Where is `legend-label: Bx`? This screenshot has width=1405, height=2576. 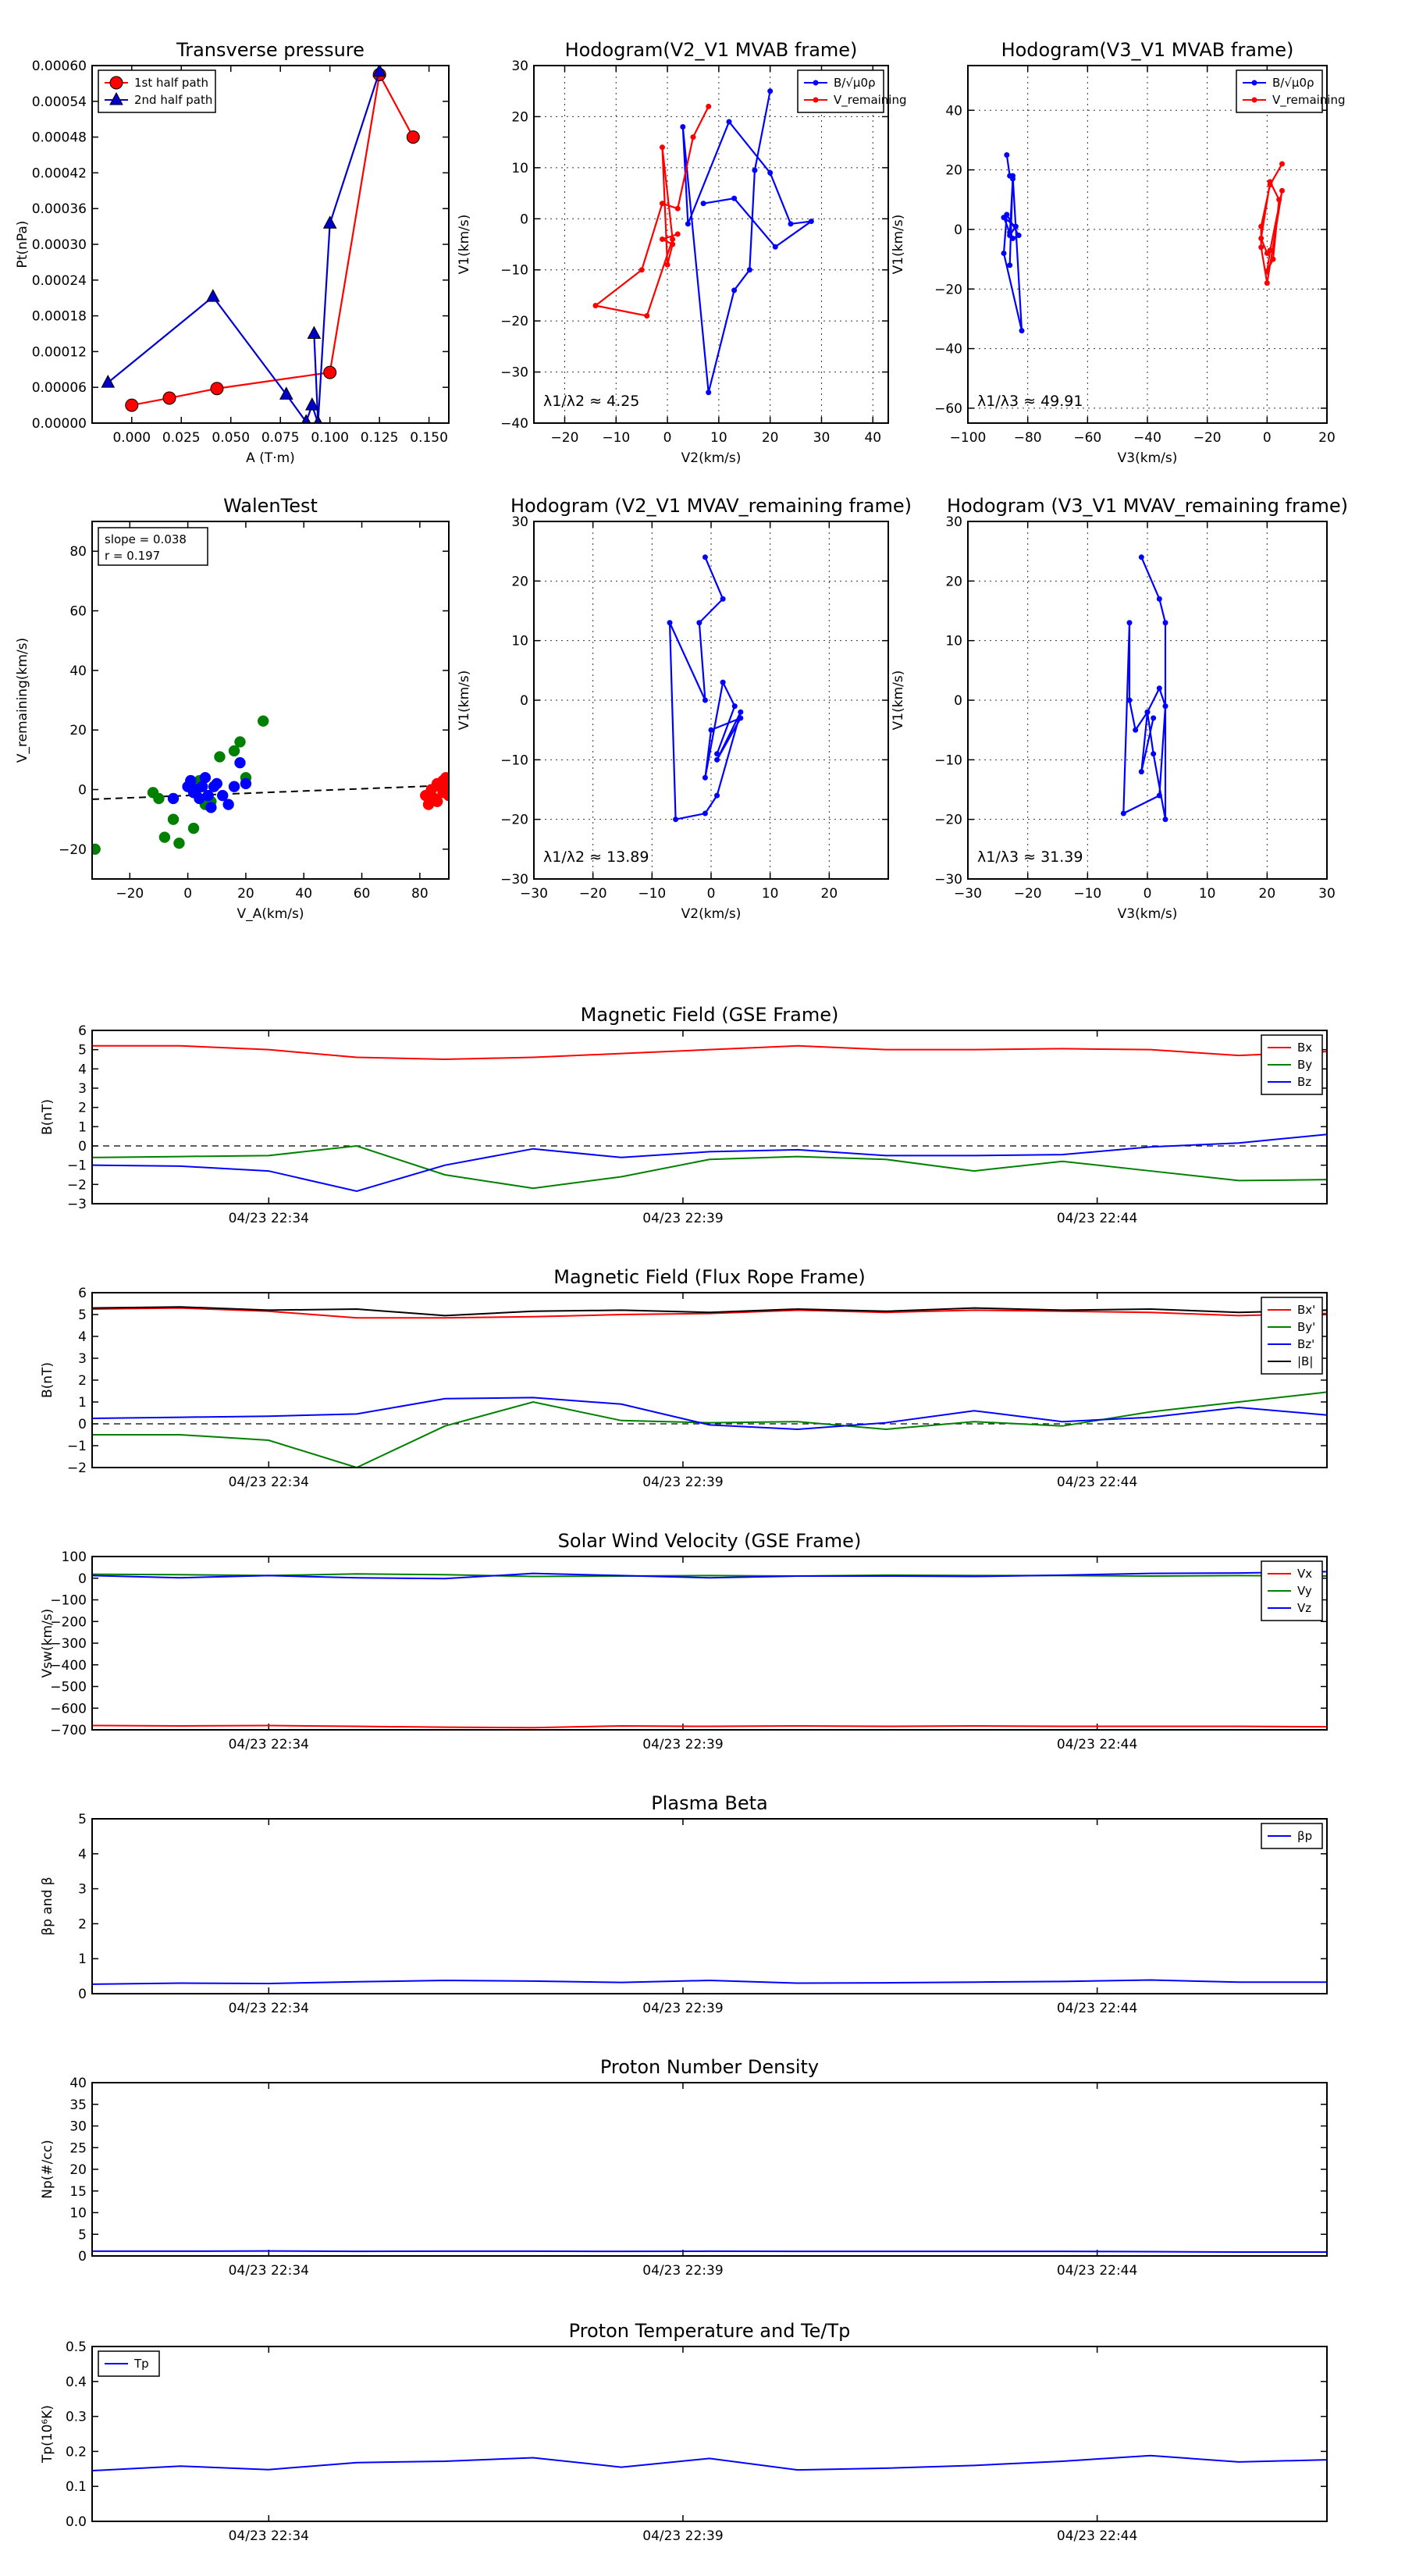
legend-label: Bx is located at coordinates (1304, 1048).